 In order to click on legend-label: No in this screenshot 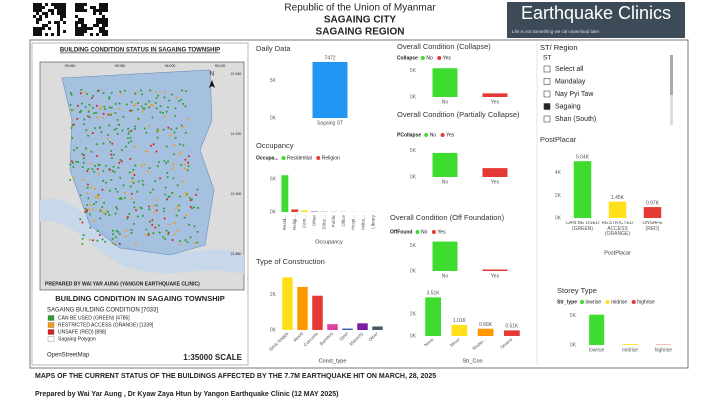, I will do `click(429, 58)`.